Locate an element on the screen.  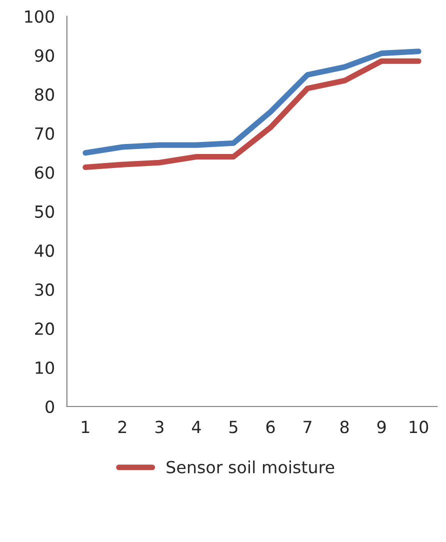
x-tick-label: 5 is located at coordinates (233, 427).